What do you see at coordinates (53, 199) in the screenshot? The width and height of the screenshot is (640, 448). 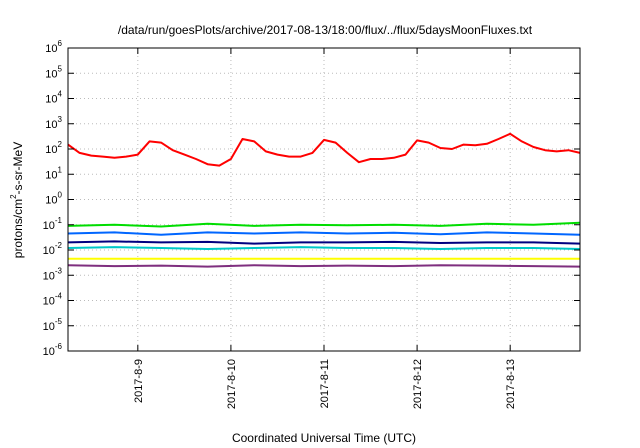 I see `y-tick-label: 10⁰` at bounding box center [53, 199].